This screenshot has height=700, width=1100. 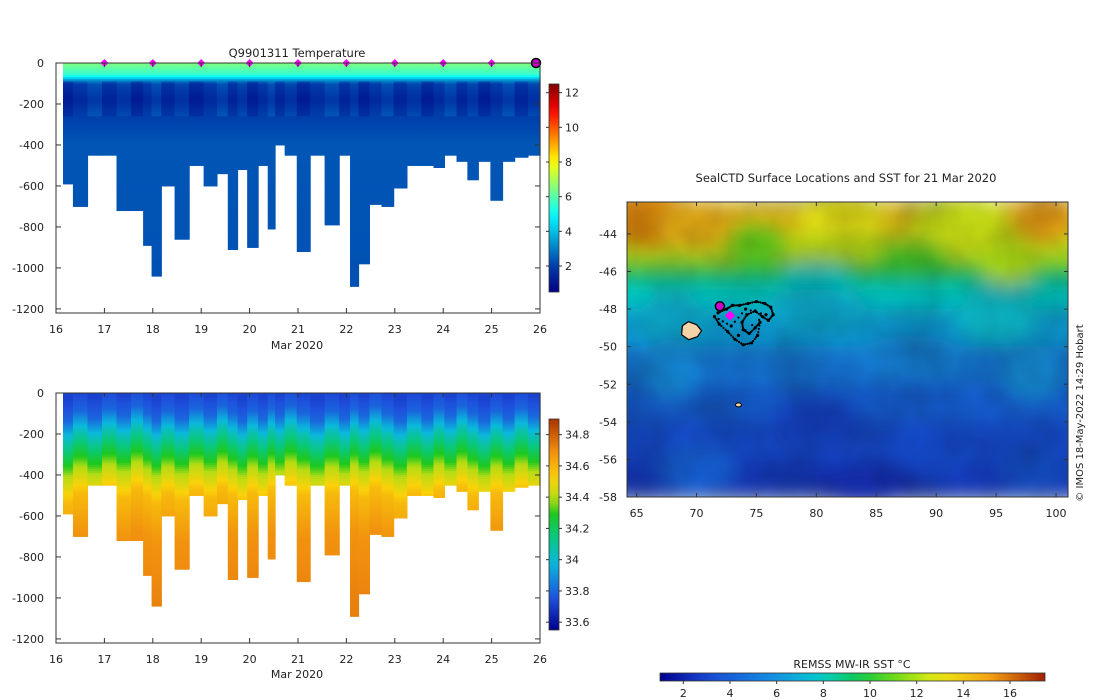 I want to click on colorbar-tick-label: 34.6, so click(x=577, y=466).